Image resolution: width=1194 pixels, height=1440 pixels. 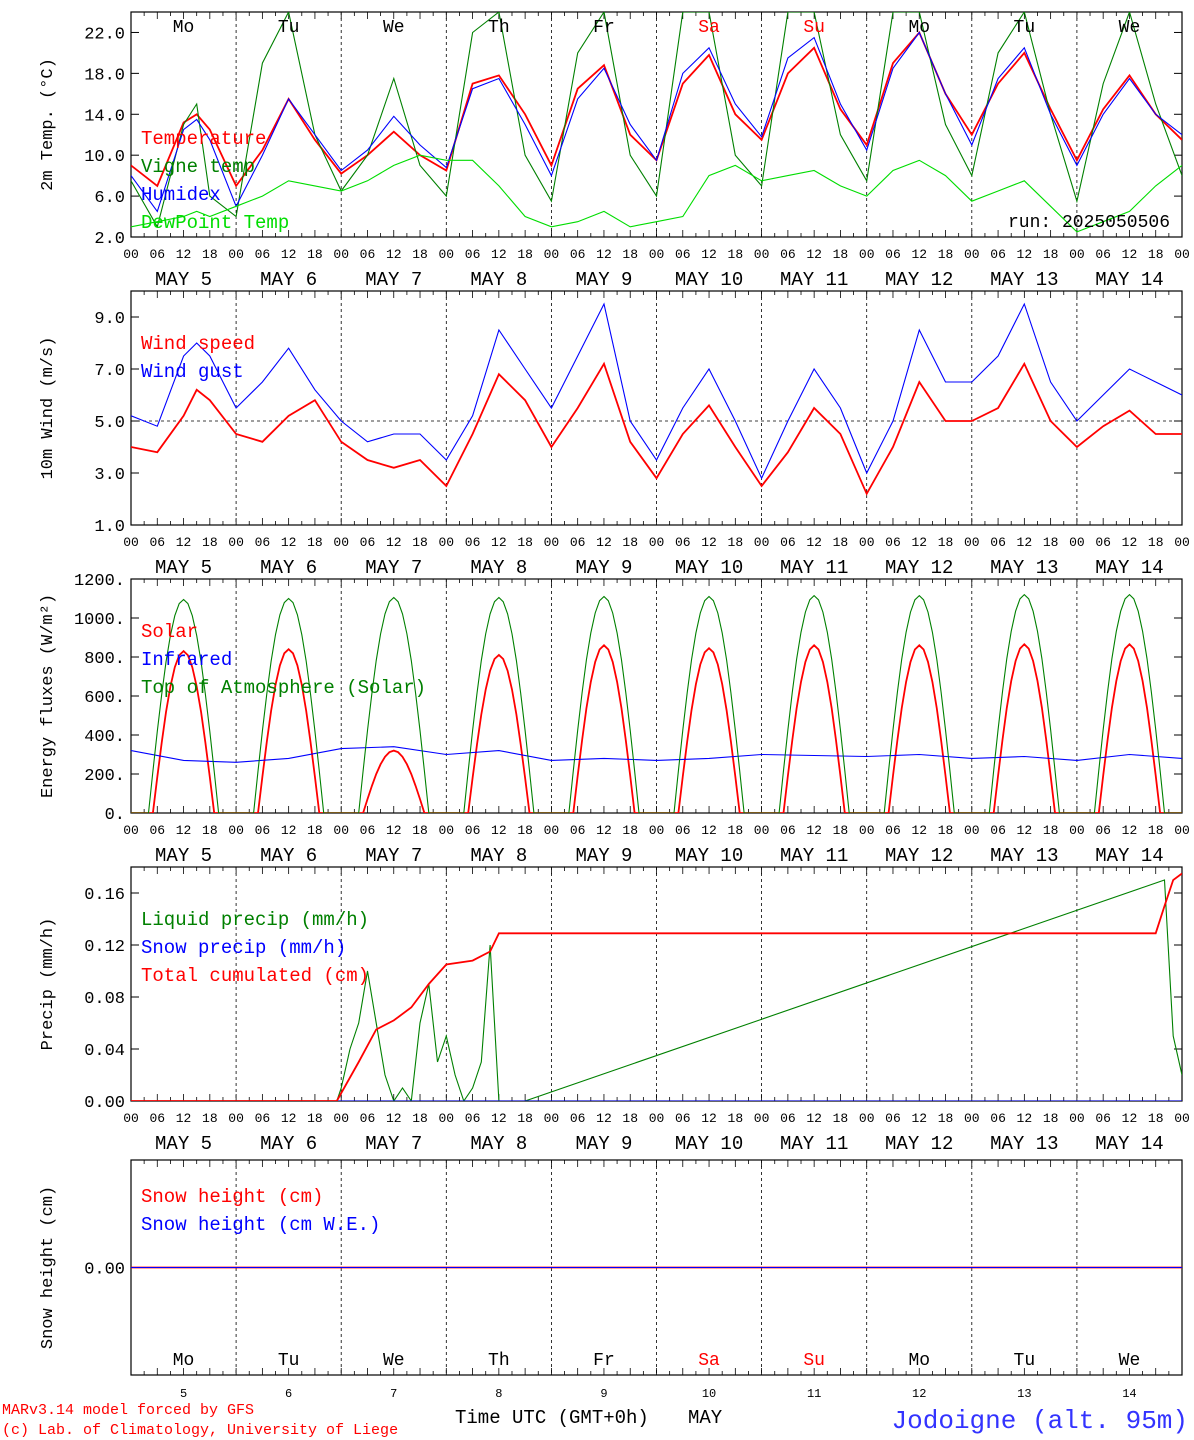 What do you see at coordinates (289, 28) in the screenshot?
I see `day-label: Tu` at bounding box center [289, 28].